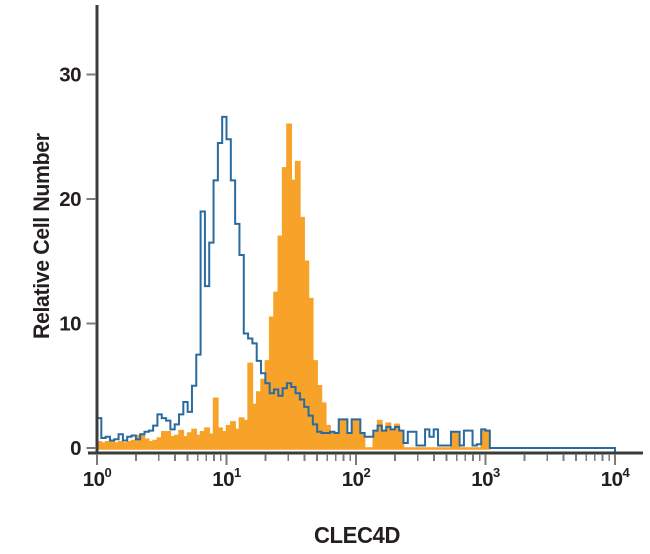  What do you see at coordinates (75, 448) in the screenshot?
I see `y-tick-label: 0` at bounding box center [75, 448].